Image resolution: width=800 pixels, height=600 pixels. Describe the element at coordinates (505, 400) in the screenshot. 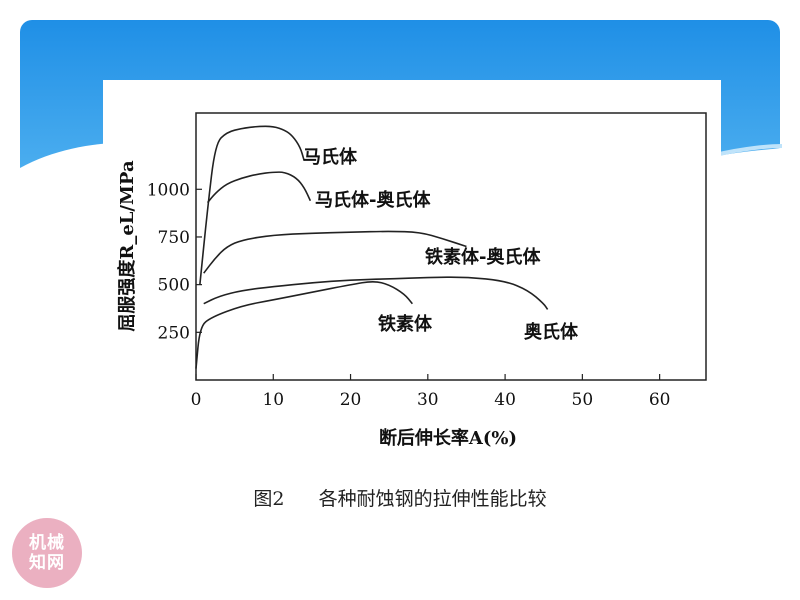

I see `x-tick-label: 40` at that location.